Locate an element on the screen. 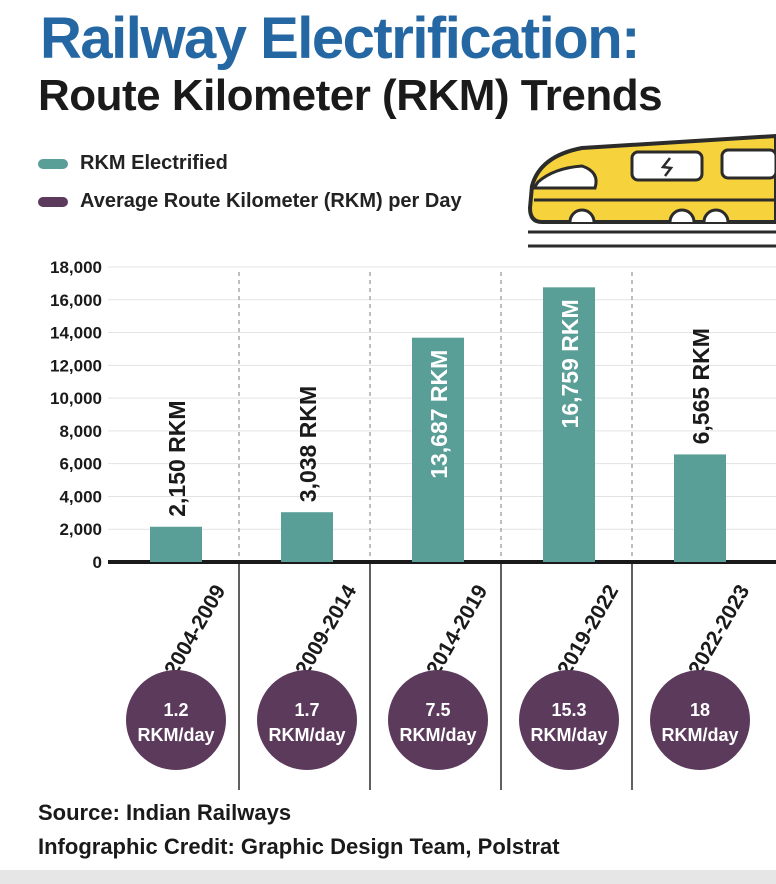 The height and width of the screenshot is (884, 776). legend-item-rkm-electrified: RKM Electrified is located at coordinates (133, 163).